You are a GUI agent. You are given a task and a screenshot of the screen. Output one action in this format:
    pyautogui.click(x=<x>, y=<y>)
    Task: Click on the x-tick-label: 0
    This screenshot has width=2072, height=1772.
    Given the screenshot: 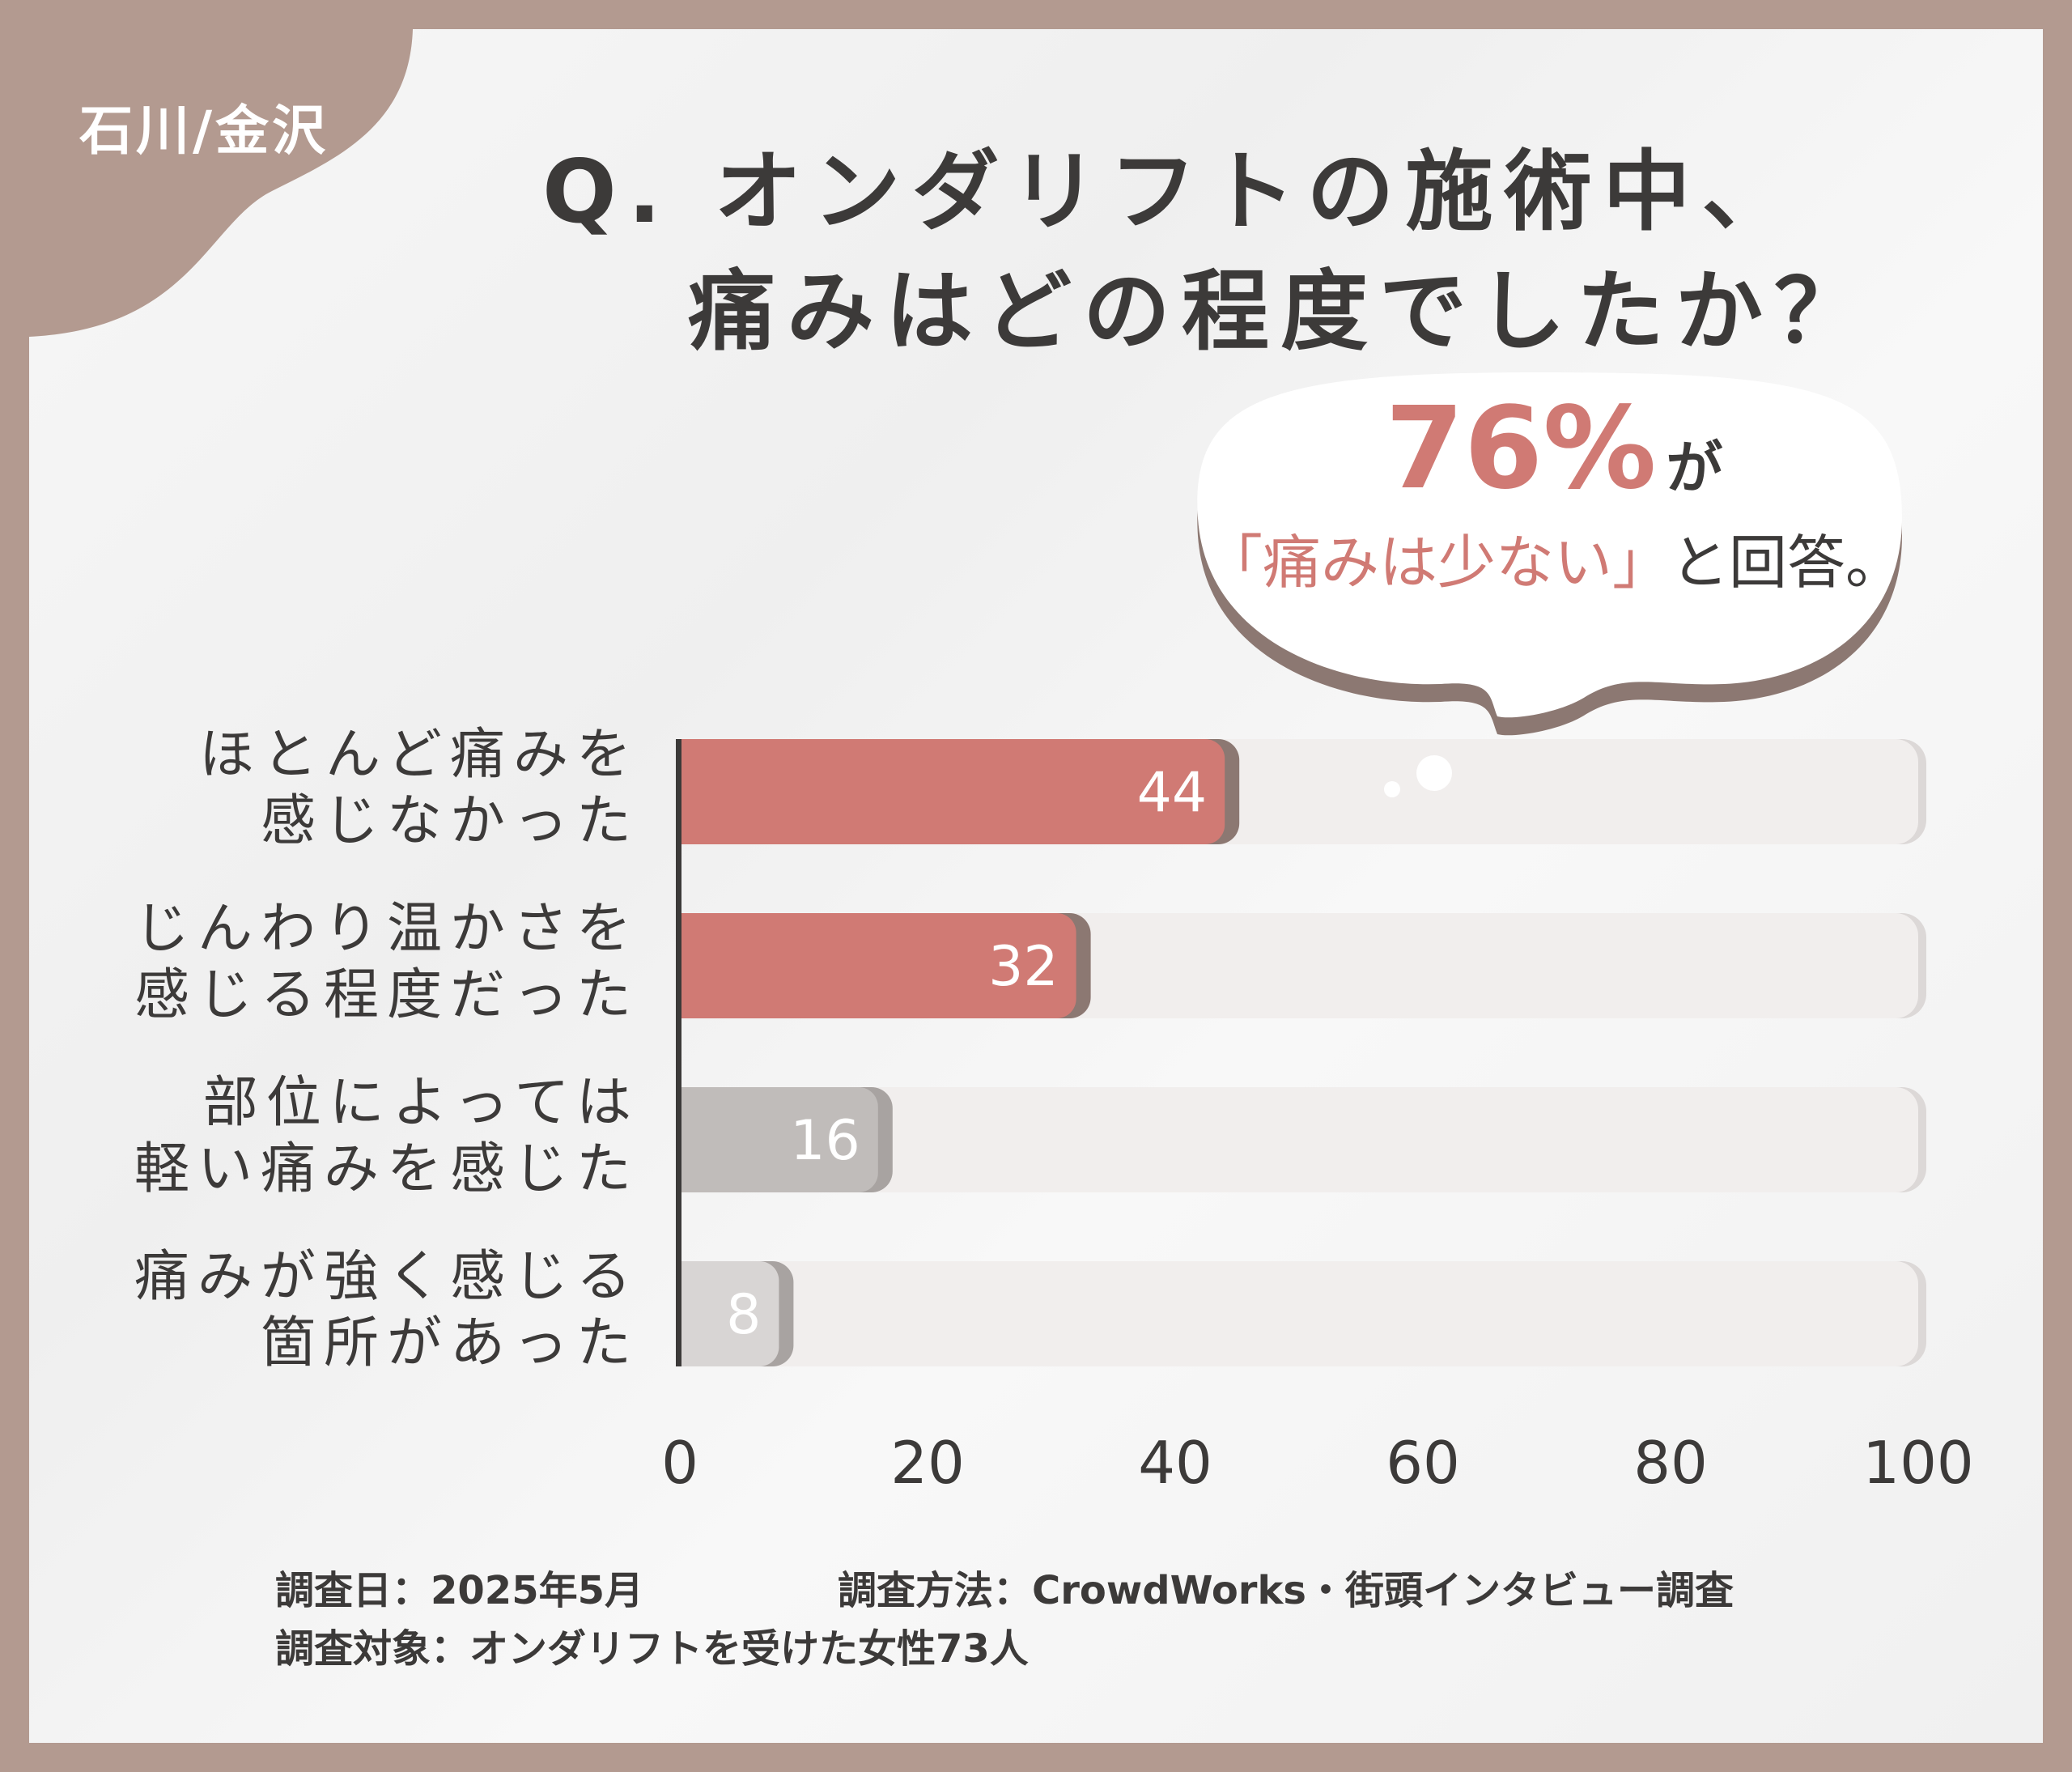 What is the action you would take?
    pyautogui.click(x=679, y=1463)
    